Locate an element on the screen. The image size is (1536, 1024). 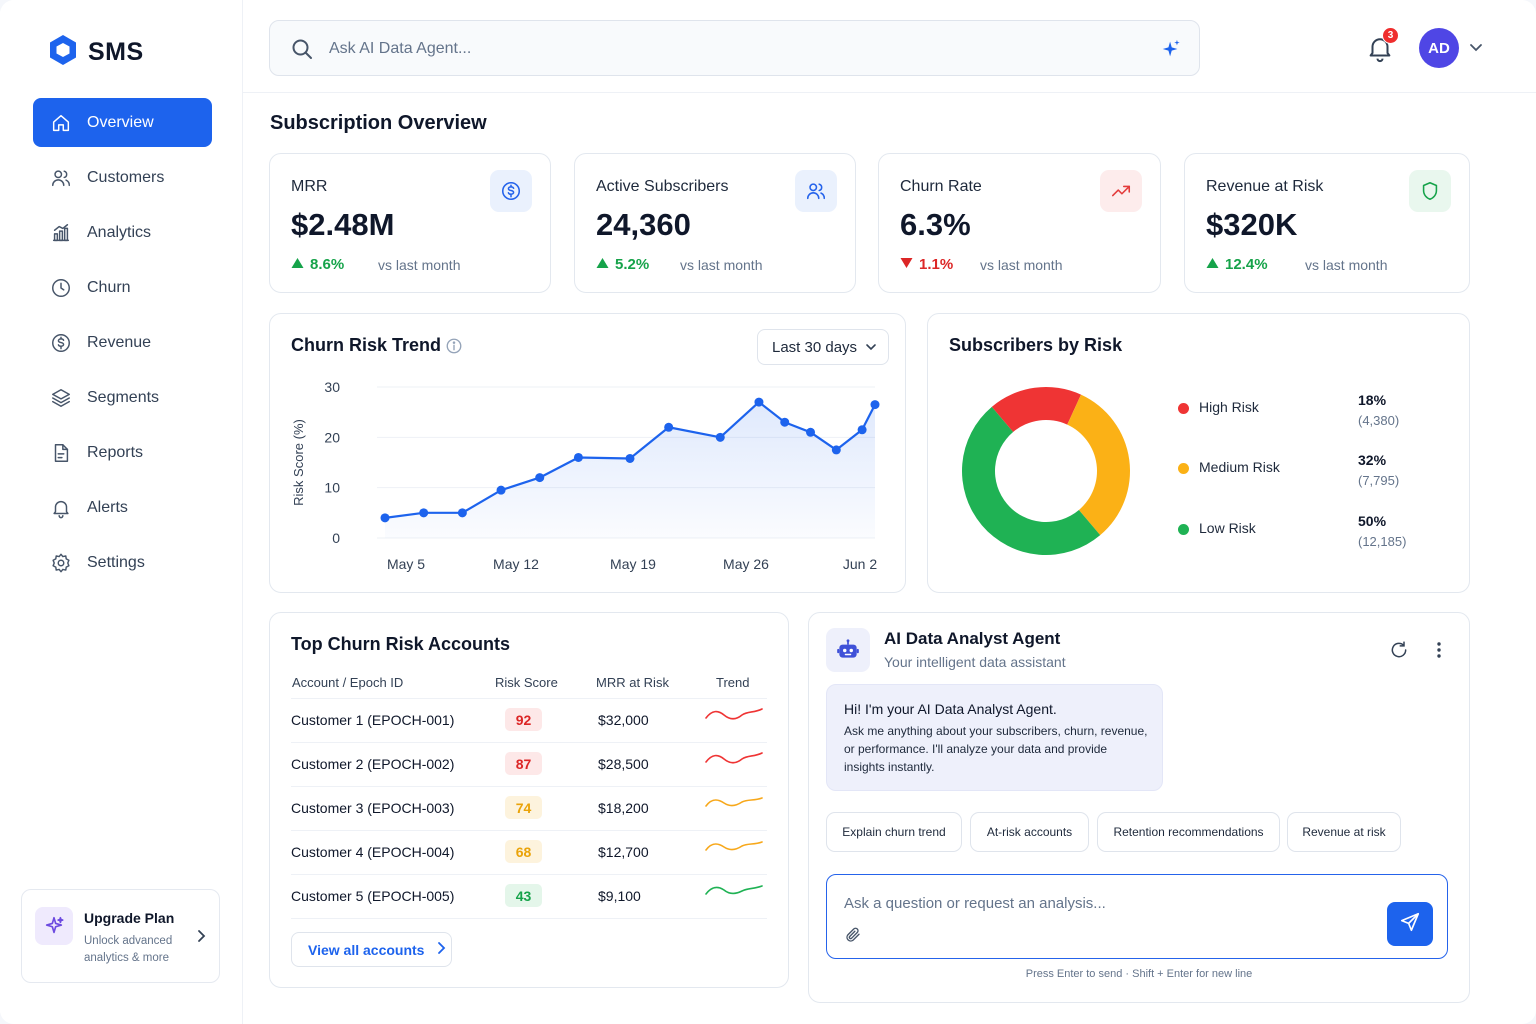
view-all-accounts-button: View all accounts is located at coordinates (371, 949).